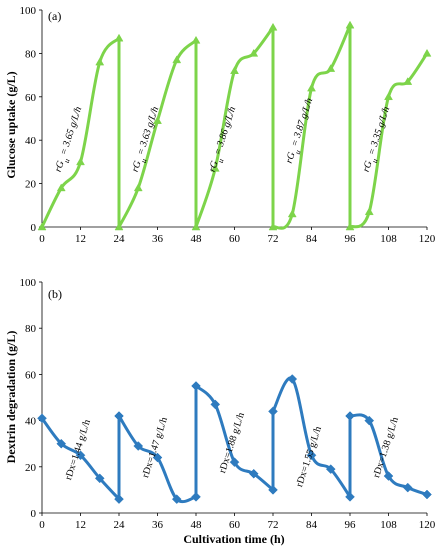 This screenshot has width=441, height=550. What do you see at coordinates (55, 294) in the screenshot?
I see `panel-b-label: (b)` at bounding box center [55, 294].